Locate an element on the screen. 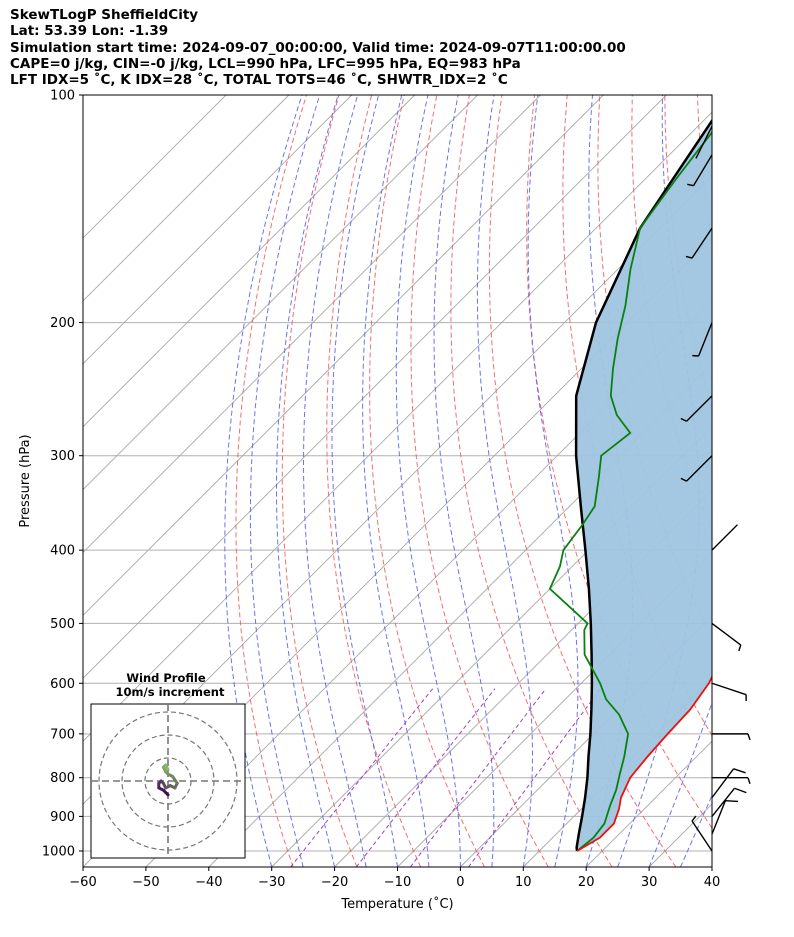 The width and height of the screenshot is (794, 937). y-tick-label: 100 is located at coordinates (62, 96).